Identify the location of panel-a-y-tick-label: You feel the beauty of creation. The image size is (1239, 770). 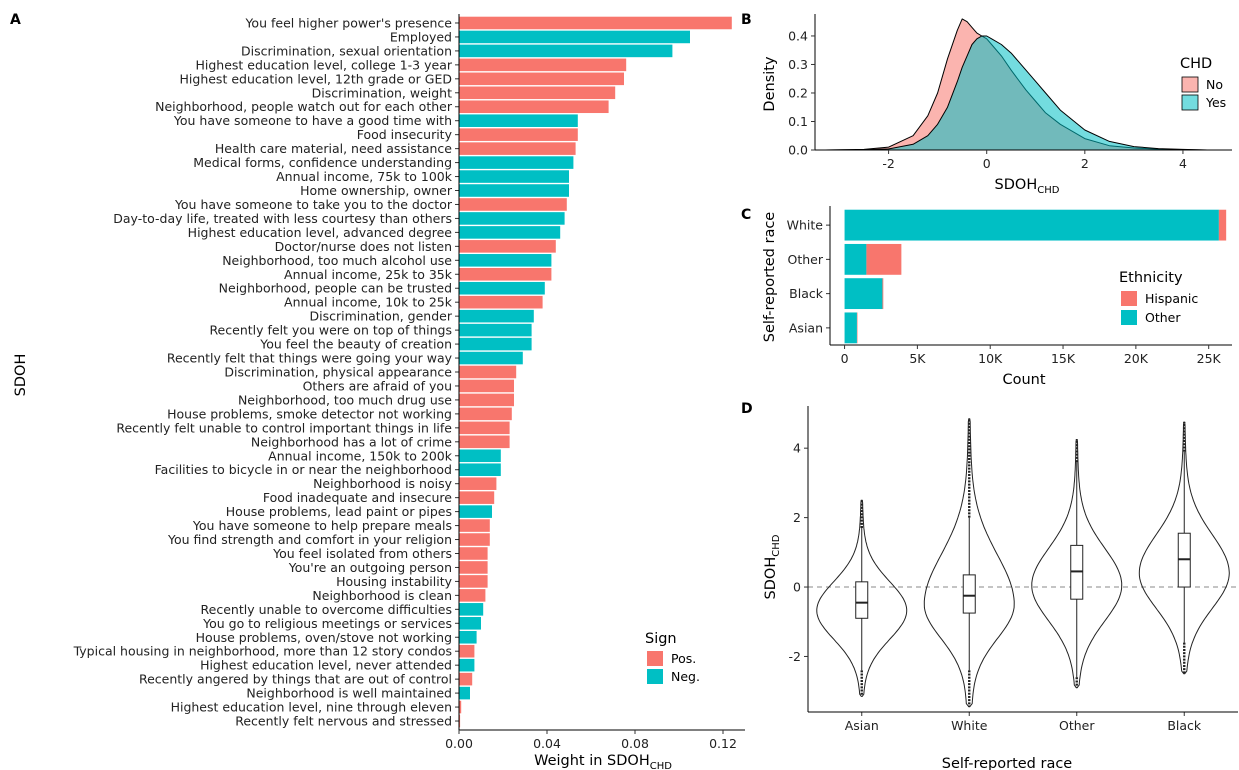
(355, 344).